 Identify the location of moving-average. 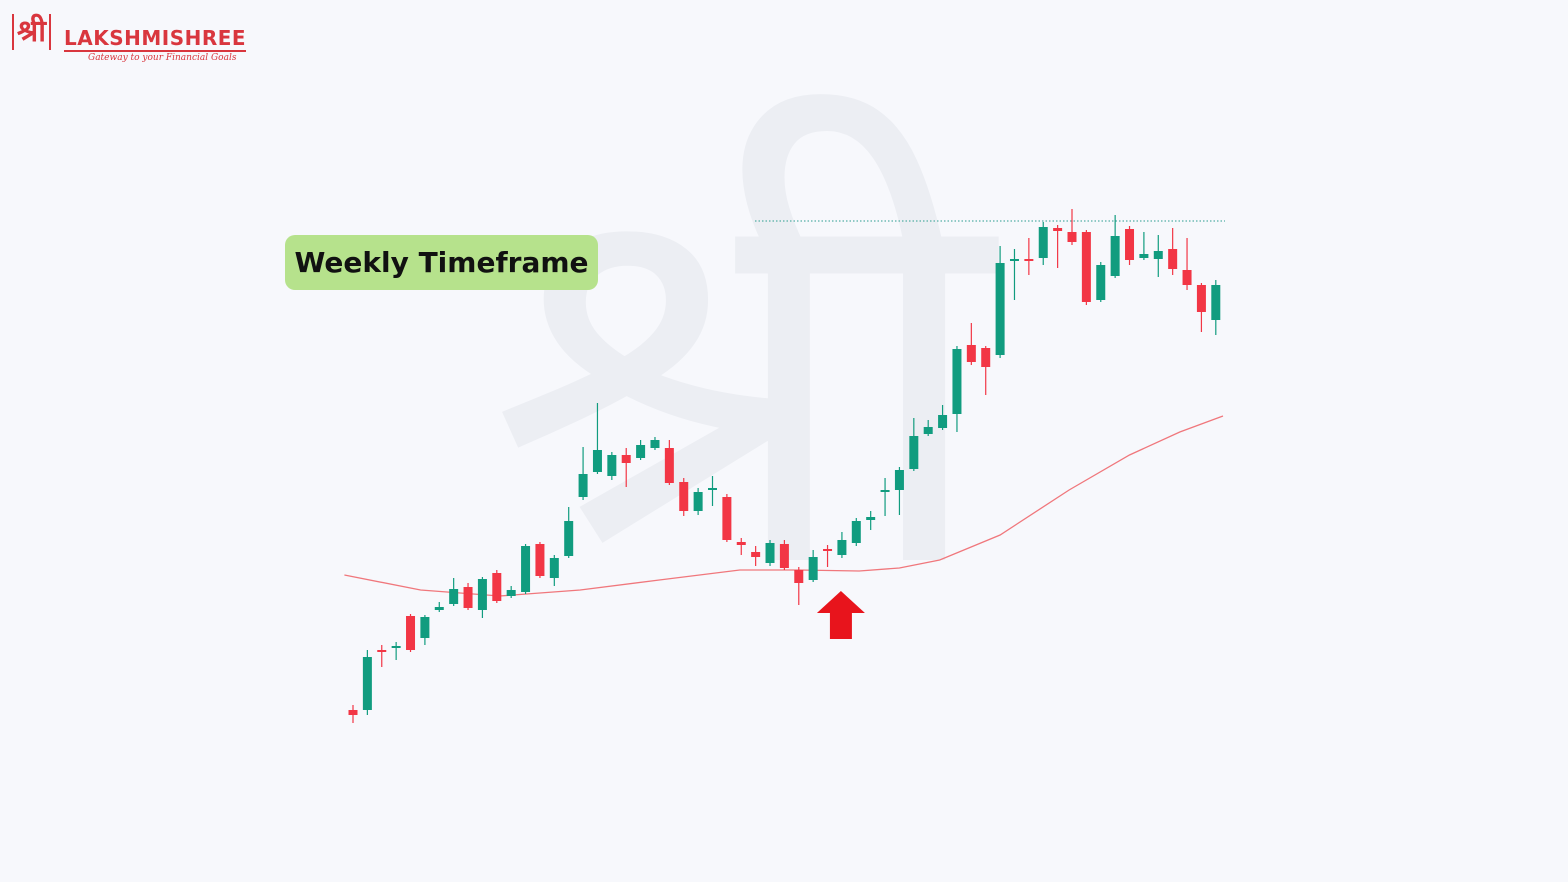
(784, 506).